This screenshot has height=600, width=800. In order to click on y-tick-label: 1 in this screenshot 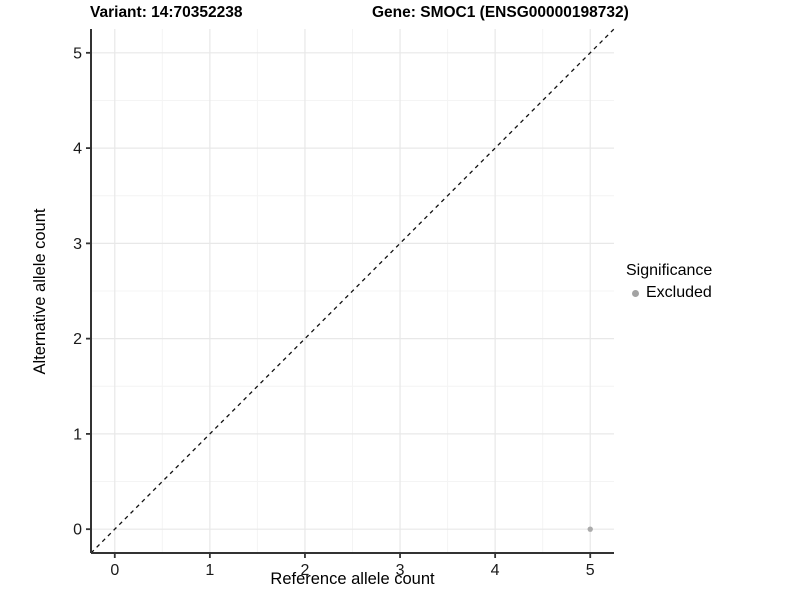, I will do `click(77, 434)`.